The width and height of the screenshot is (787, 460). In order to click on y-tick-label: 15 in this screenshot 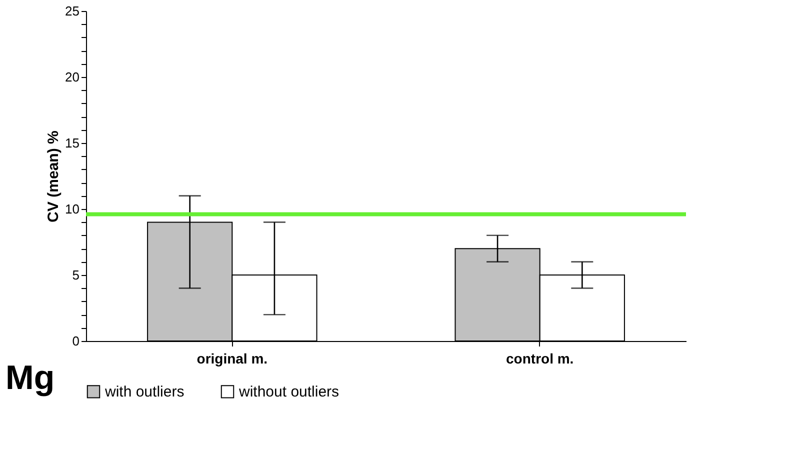, I will do `click(72, 143)`.